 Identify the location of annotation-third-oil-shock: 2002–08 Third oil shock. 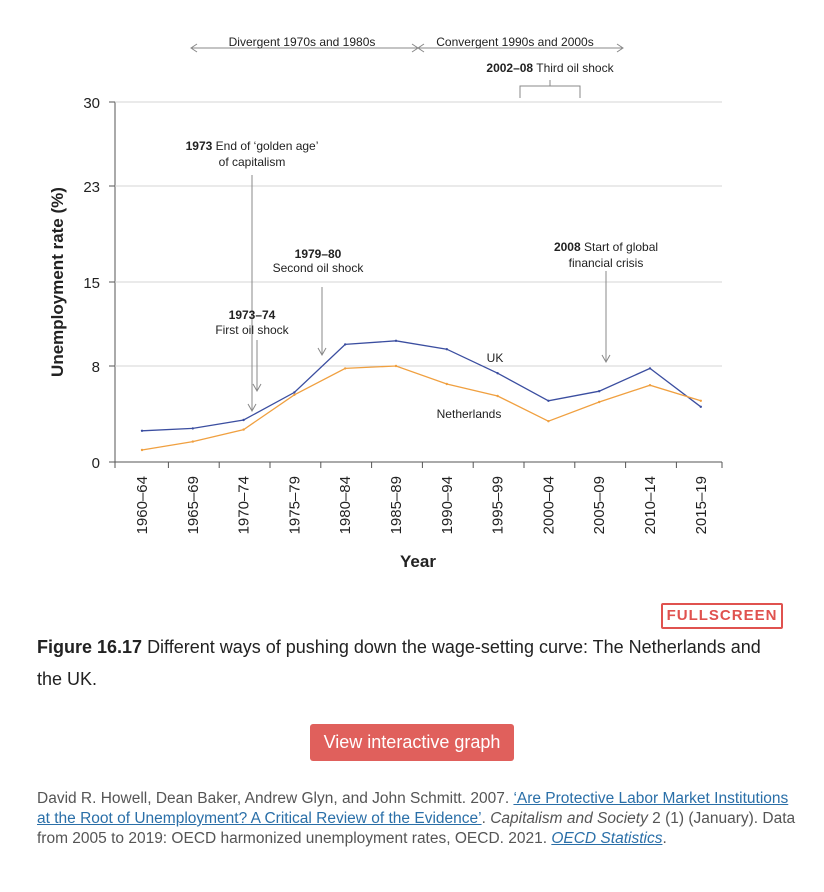
(550, 68).